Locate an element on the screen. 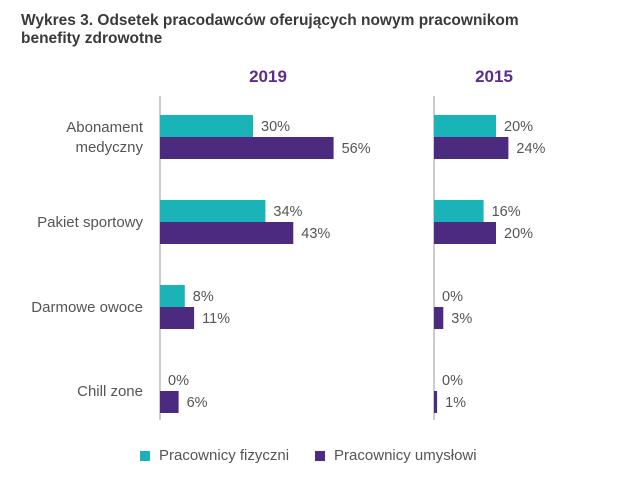 This screenshot has height=477, width=617. year-heading-2019: 2019 is located at coordinates (268, 76).